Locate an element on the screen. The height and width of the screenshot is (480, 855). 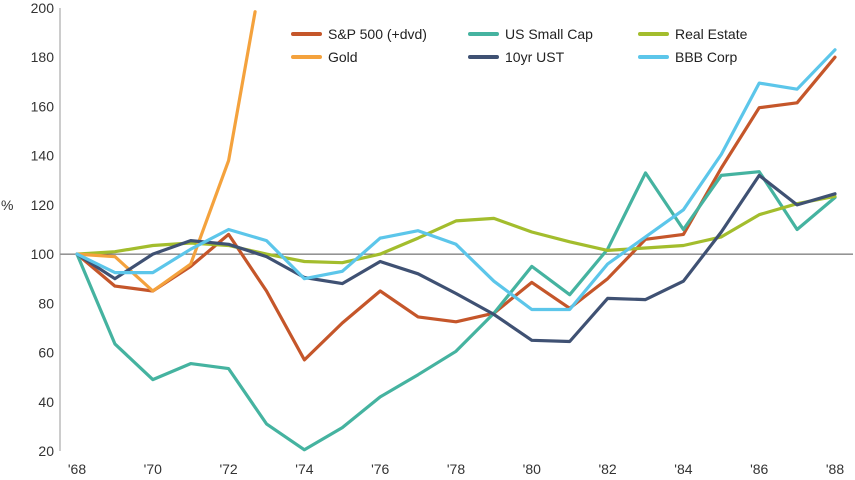
x-tick-label: '78 is located at coordinates (456, 469).